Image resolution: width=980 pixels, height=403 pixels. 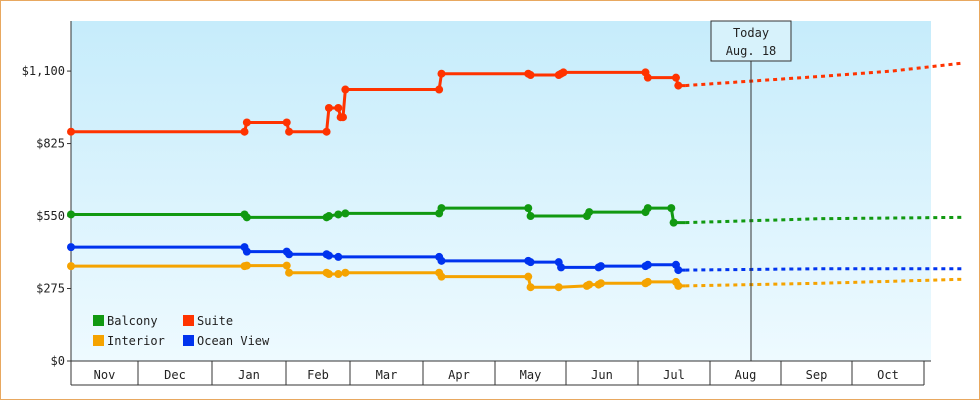 What do you see at coordinates (387, 375) in the screenshot?
I see `x-tick-label: Mar` at bounding box center [387, 375].